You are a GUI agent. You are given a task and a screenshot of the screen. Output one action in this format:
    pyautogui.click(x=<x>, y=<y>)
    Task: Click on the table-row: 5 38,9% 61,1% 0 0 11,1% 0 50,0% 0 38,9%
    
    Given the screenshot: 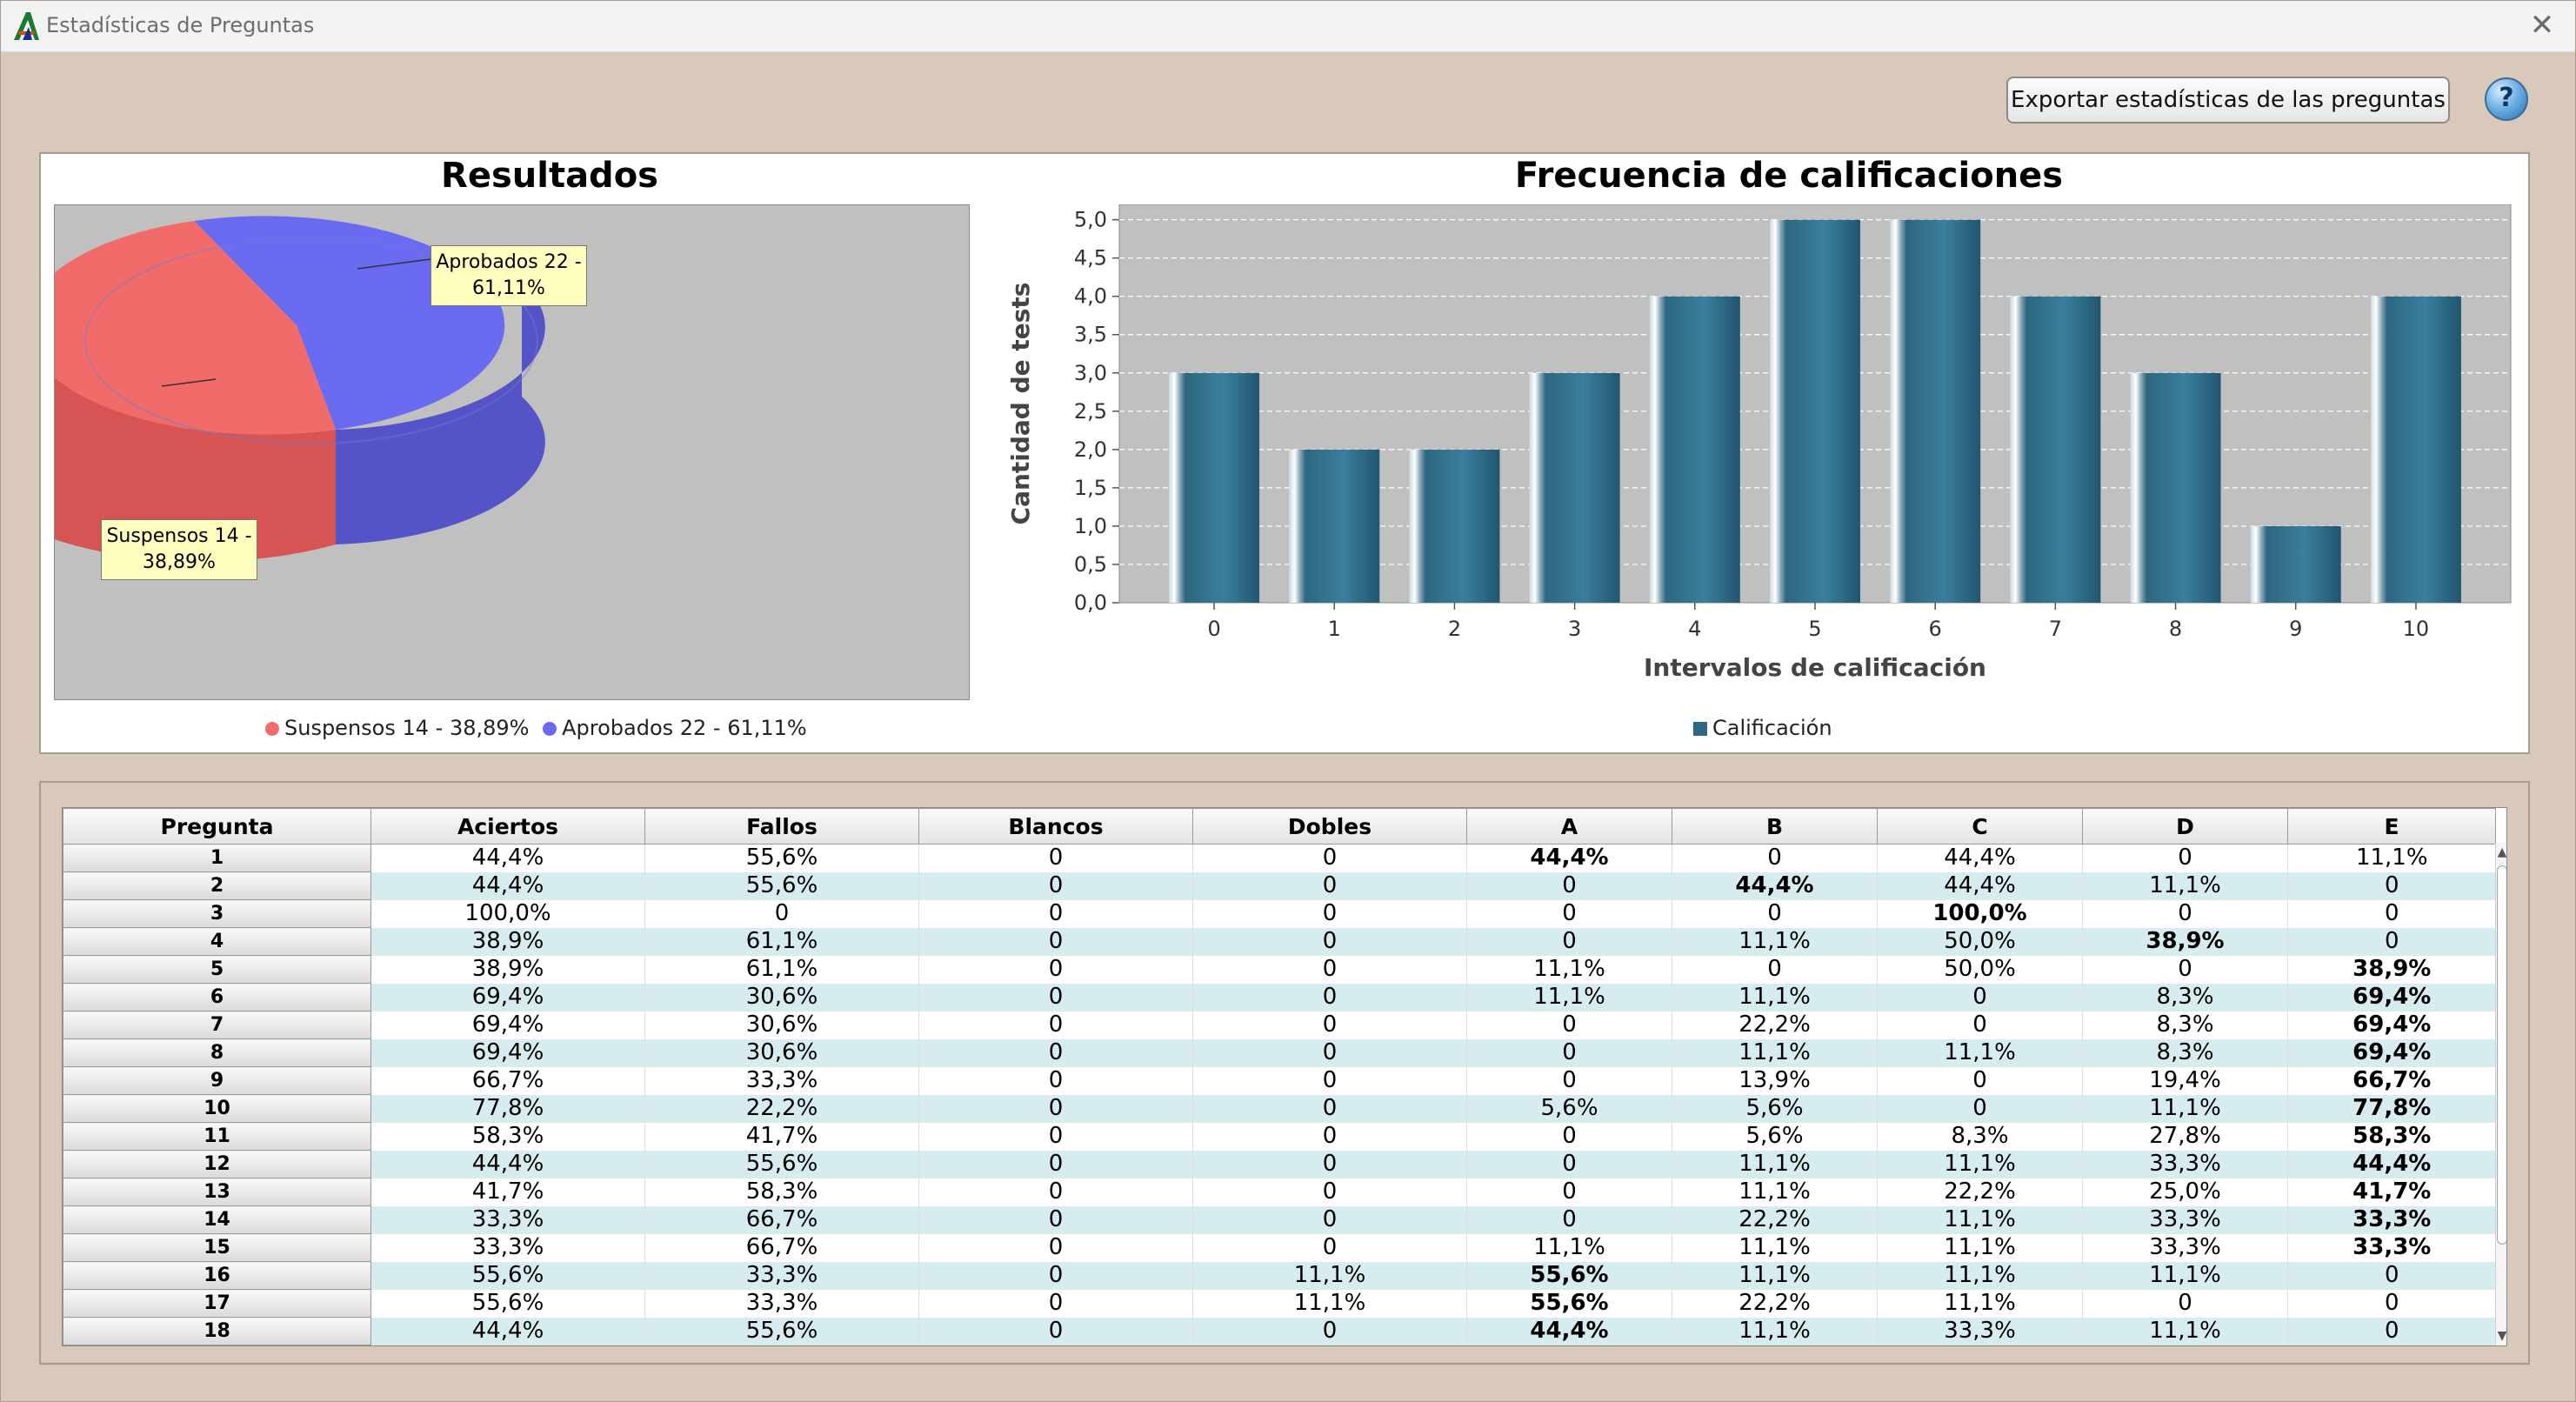 What is the action you would take?
    pyautogui.click(x=1279, y=970)
    